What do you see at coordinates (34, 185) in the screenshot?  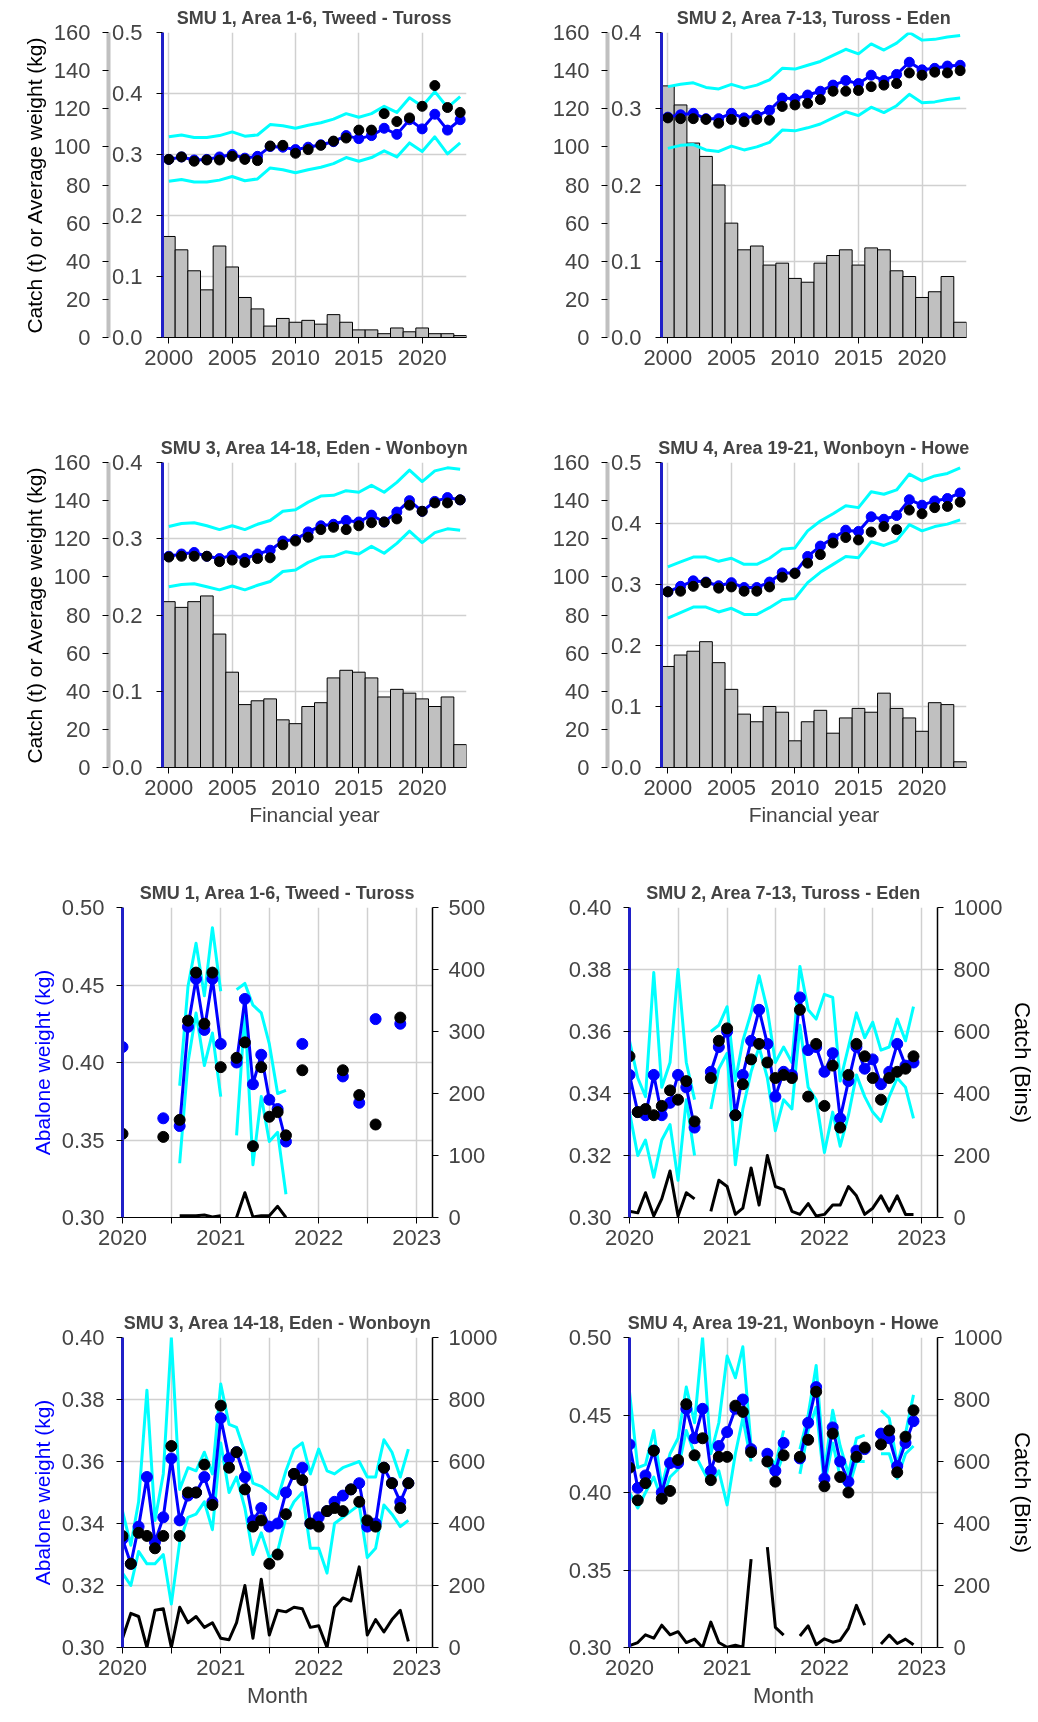 I see `y2-axis-title: Catch (t) or Average weight (kg)` at bounding box center [34, 185].